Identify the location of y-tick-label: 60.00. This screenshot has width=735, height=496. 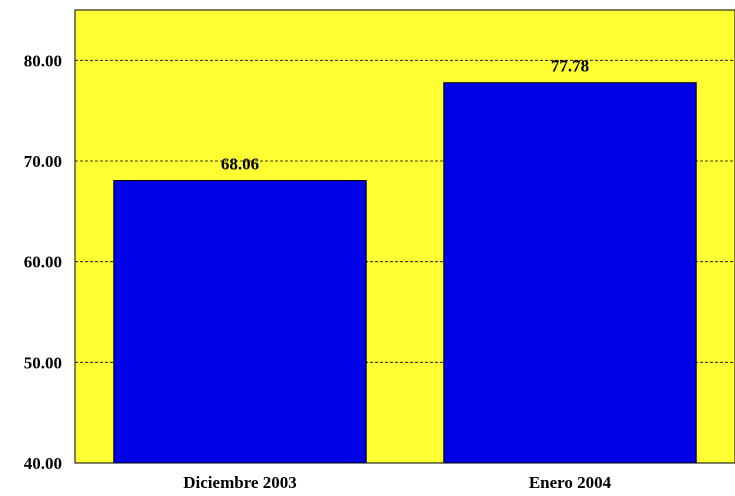
(43, 262).